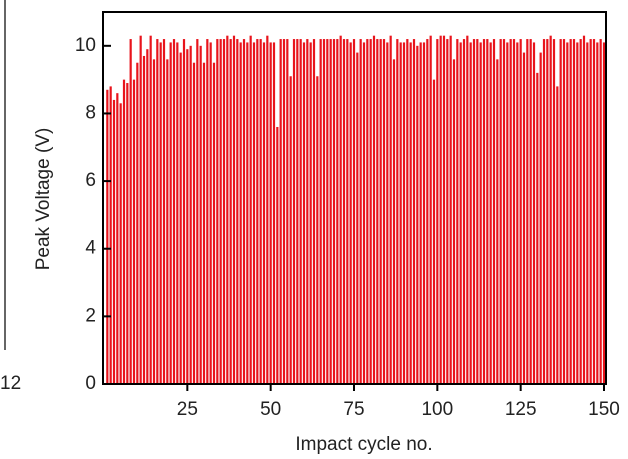 The height and width of the screenshot is (459, 628). Describe the element at coordinates (437, 409) in the screenshot. I see `x-tick-label: 100` at that location.